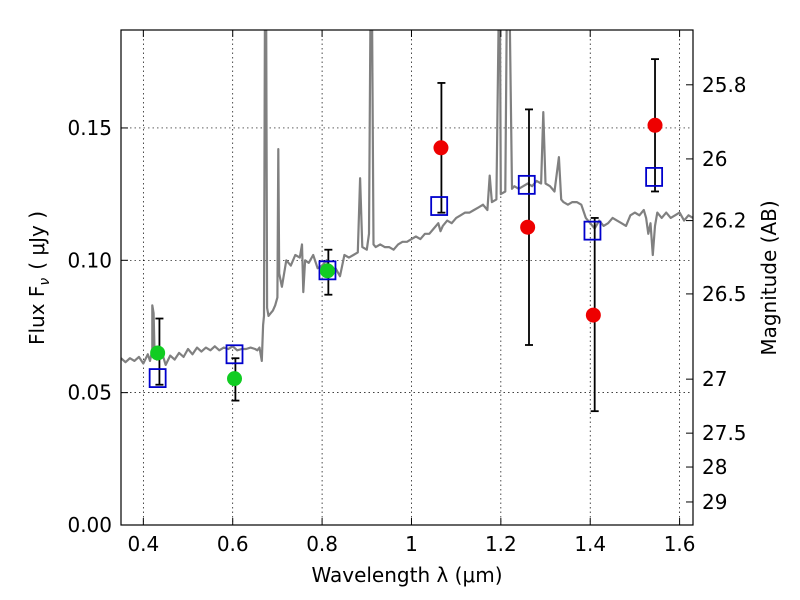  I want to click on x-tick-label: 1.4, so click(590, 544).